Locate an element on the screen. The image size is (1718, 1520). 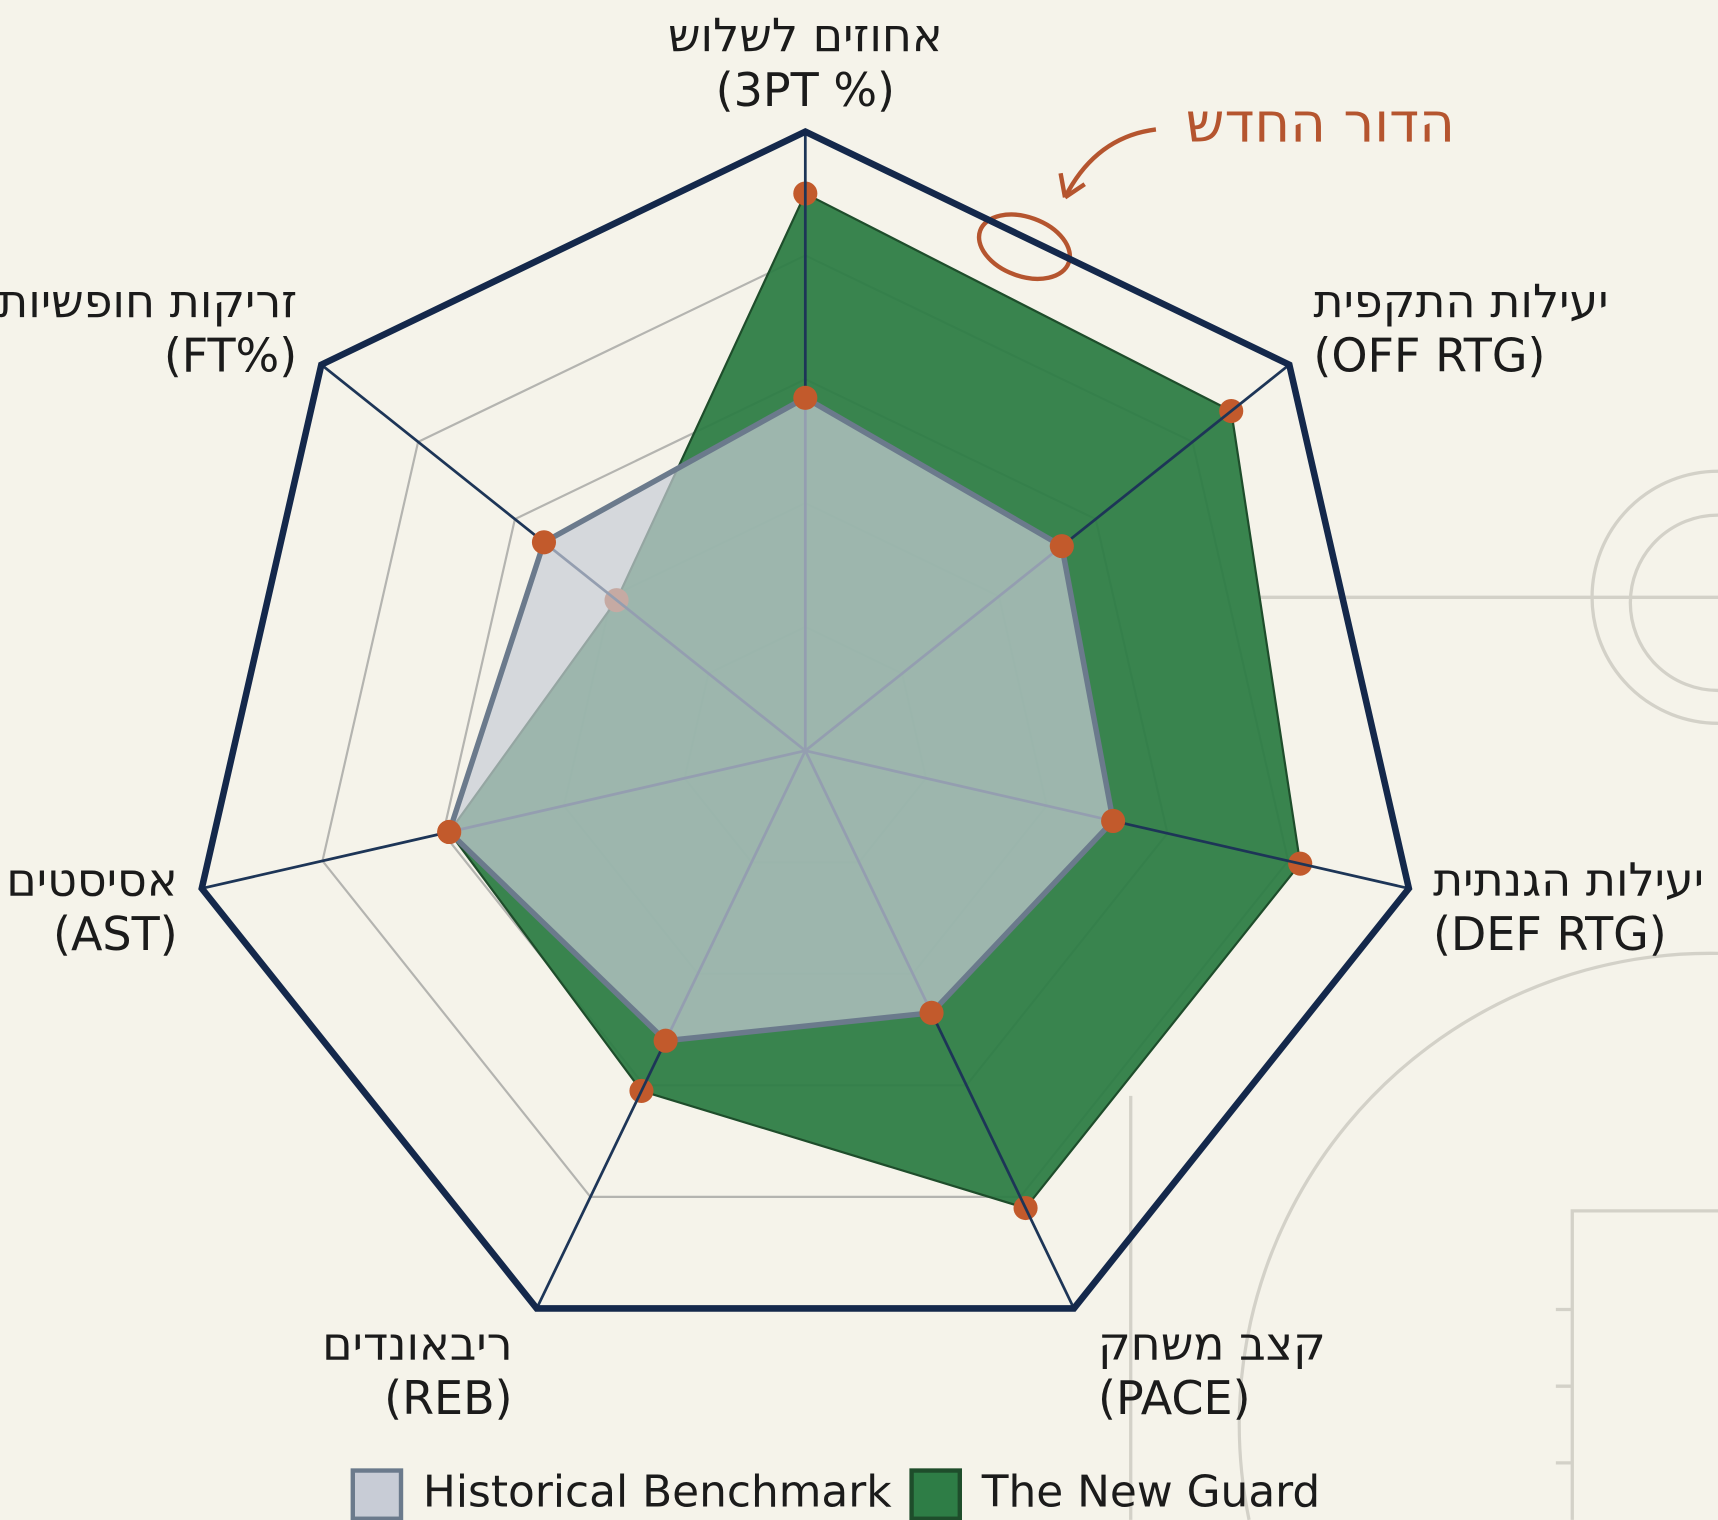
axis-label: יעילות התקפית is located at coordinates (1460, 301).